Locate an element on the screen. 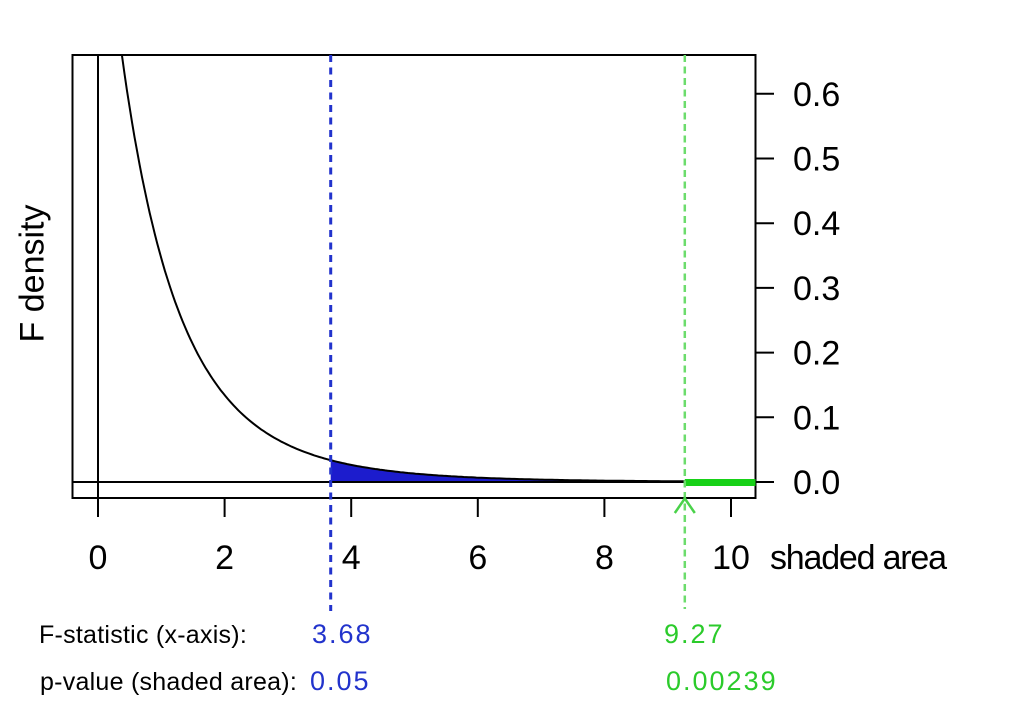 The width and height of the screenshot is (1024, 728). svg-text: 0.05 is located at coordinates (340, 681).